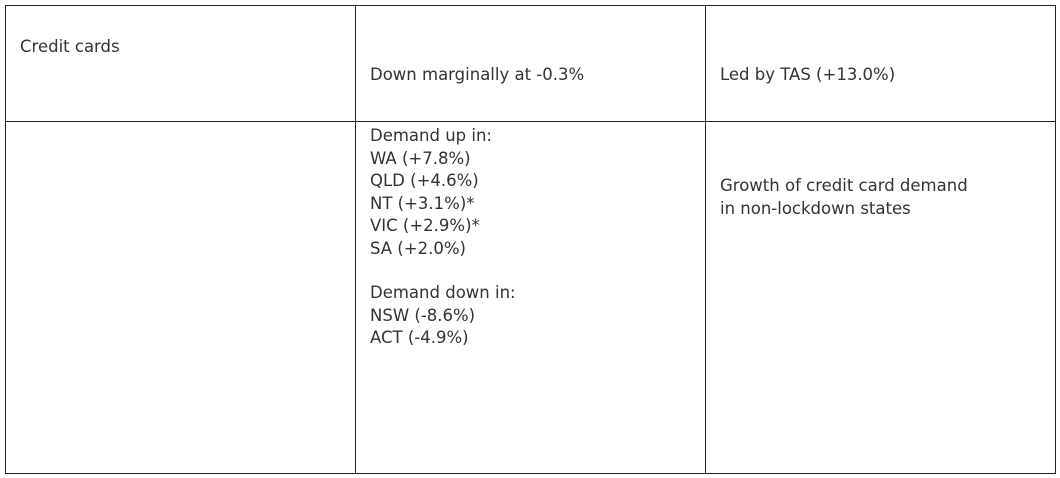 Image resolution: width=1060 pixels, height=478 pixels. What do you see at coordinates (180, 63) in the screenshot?
I see `table-cell-category: Credit cards` at bounding box center [180, 63].